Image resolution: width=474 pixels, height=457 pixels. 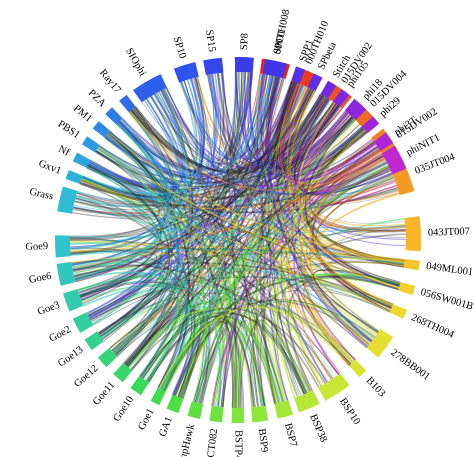 I want to click on segment-label: 035JT004, so click(x=435, y=164).